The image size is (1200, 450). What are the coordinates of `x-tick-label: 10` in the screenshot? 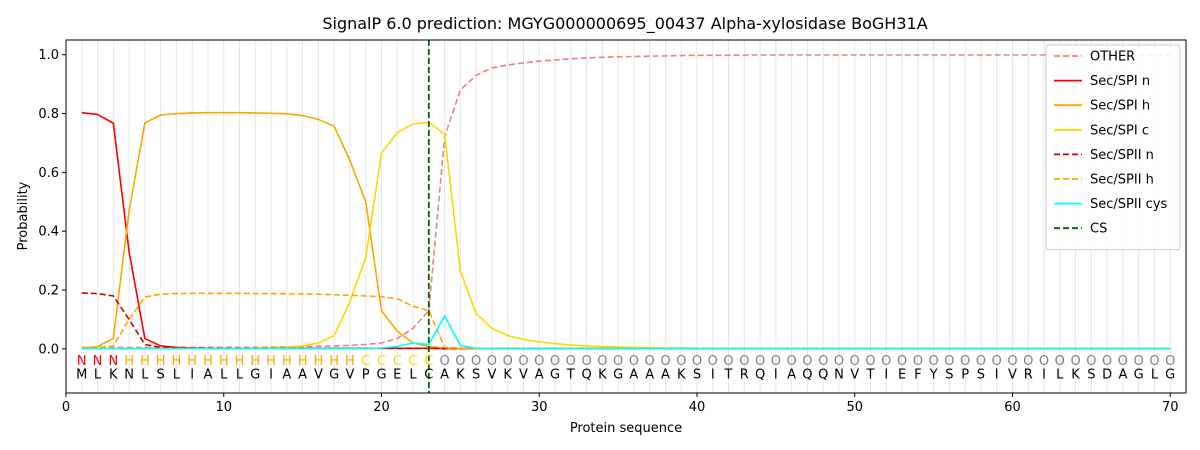 It's located at (223, 407).